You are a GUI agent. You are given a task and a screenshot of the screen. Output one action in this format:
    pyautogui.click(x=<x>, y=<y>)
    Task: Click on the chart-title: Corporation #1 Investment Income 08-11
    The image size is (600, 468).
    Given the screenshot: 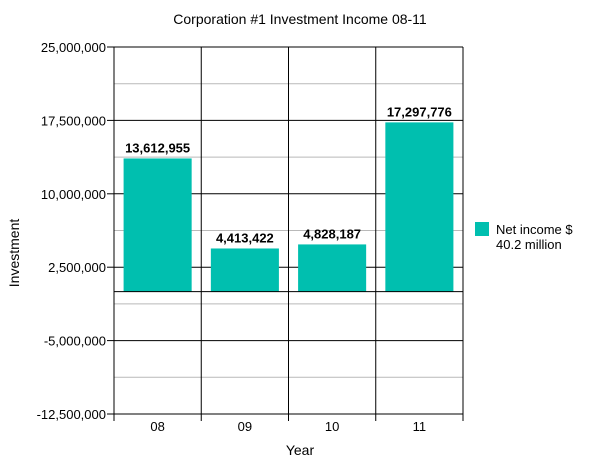 What is the action you would take?
    pyautogui.click(x=300, y=19)
    